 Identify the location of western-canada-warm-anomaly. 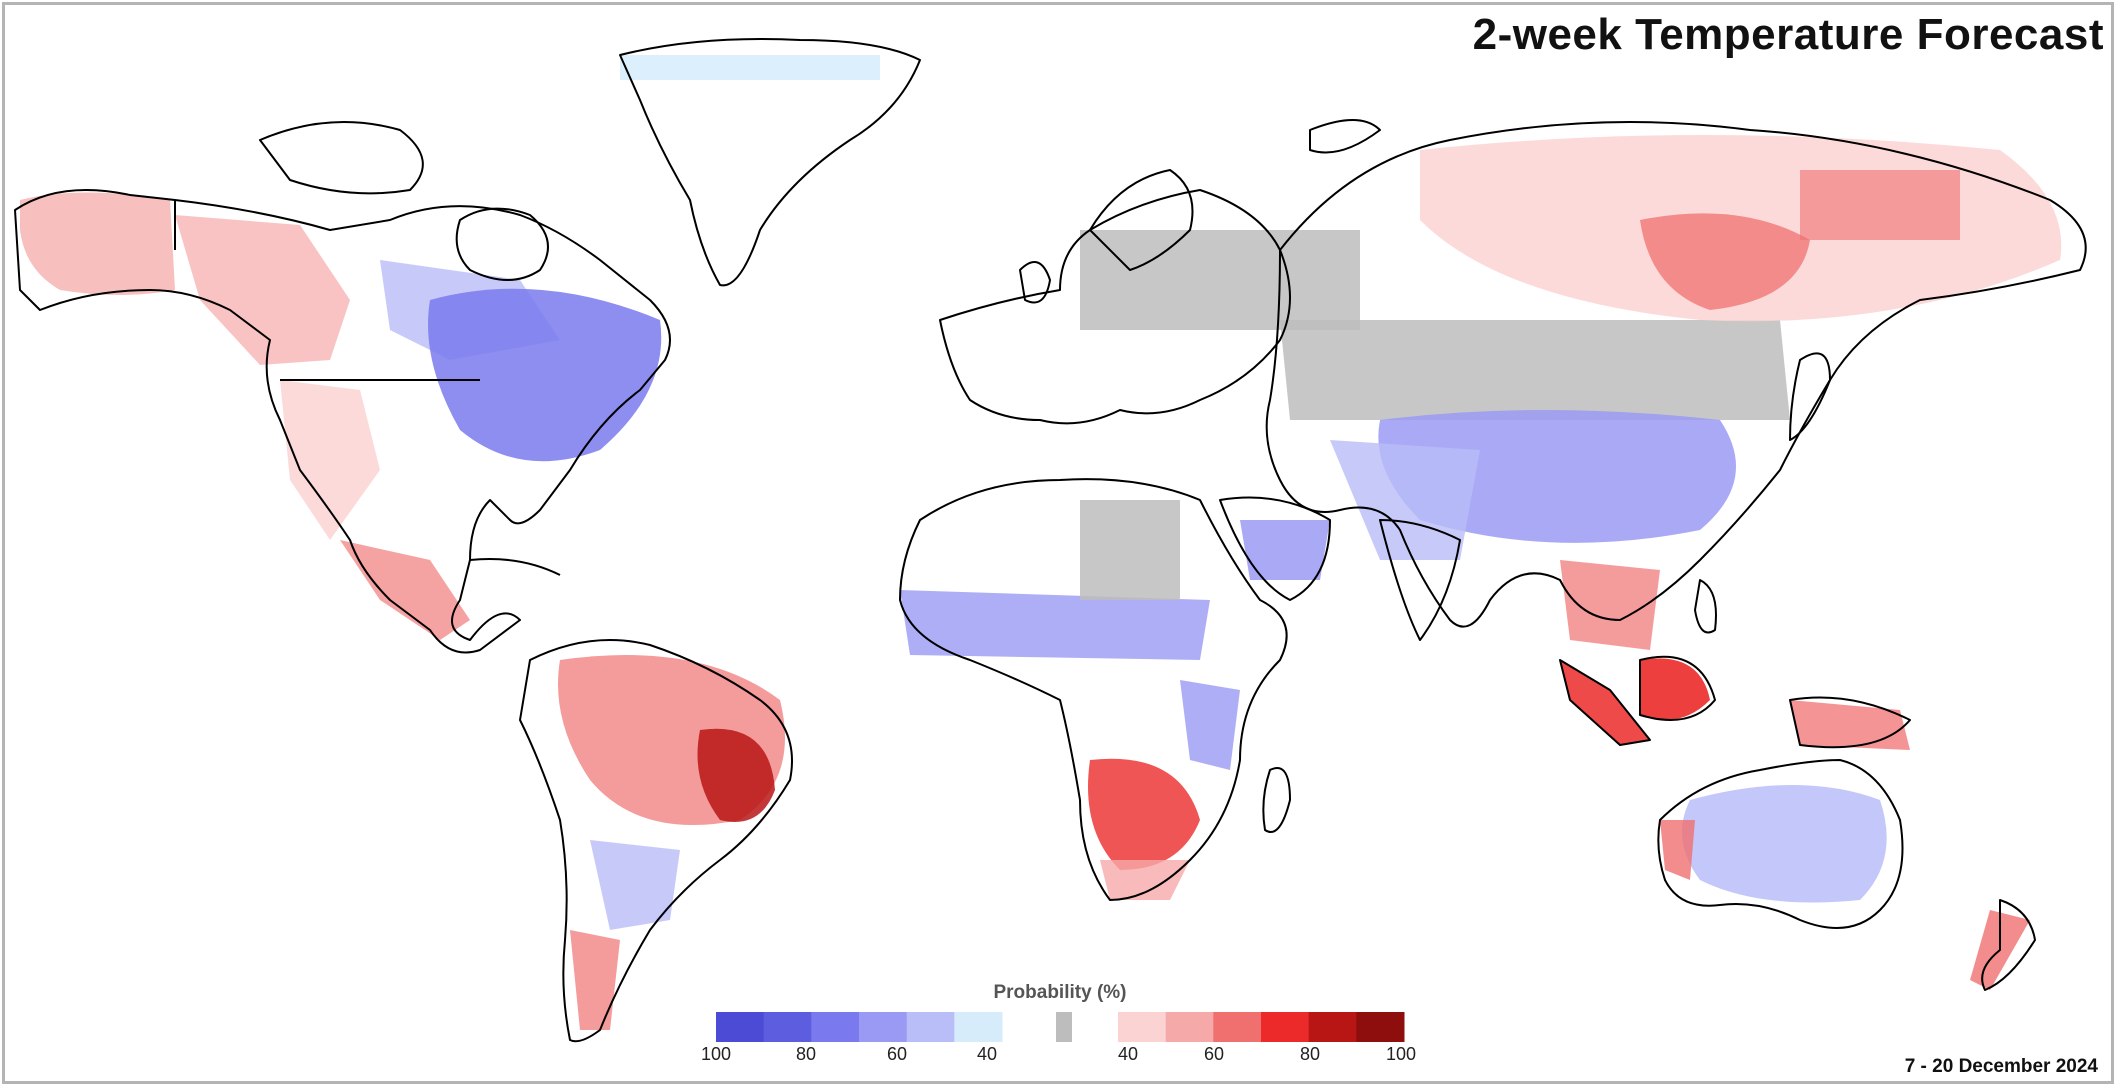
(262, 290).